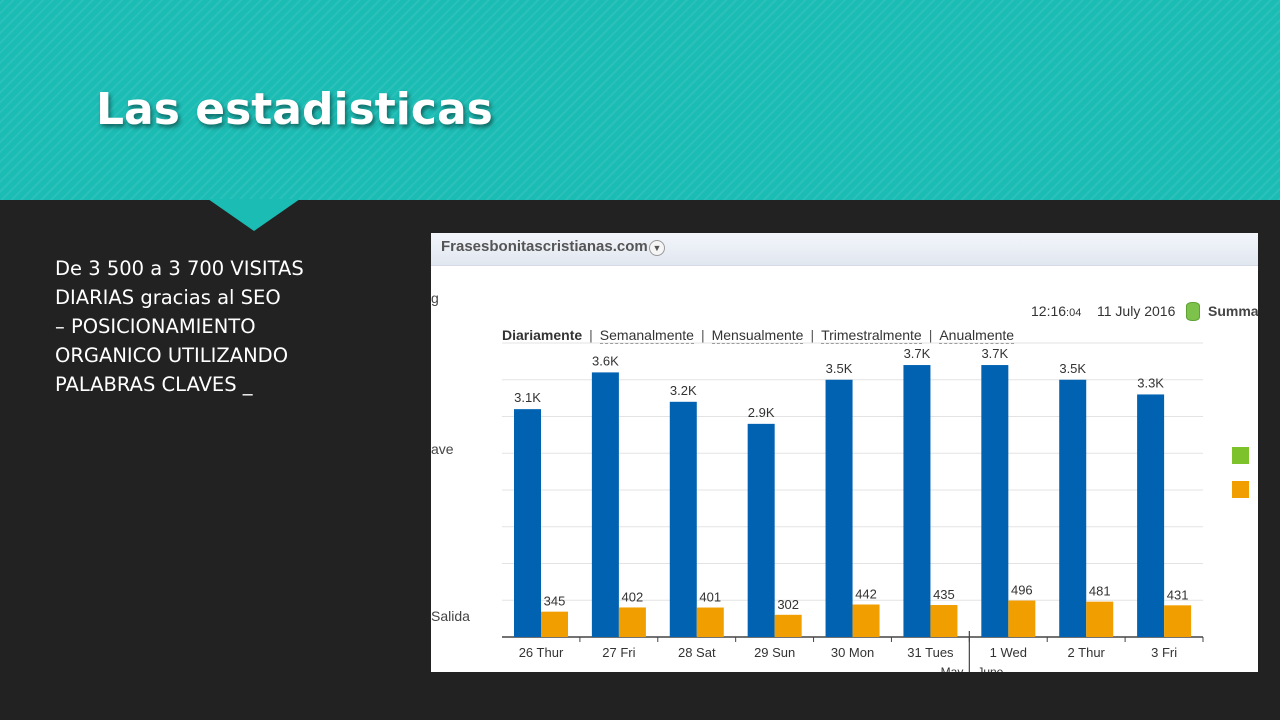 The image size is (1280, 720). What do you see at coordinates (1150, 382) in the screenshot?
I see `data-label-visits: 3.3K` at bounding box center [1150, 382].